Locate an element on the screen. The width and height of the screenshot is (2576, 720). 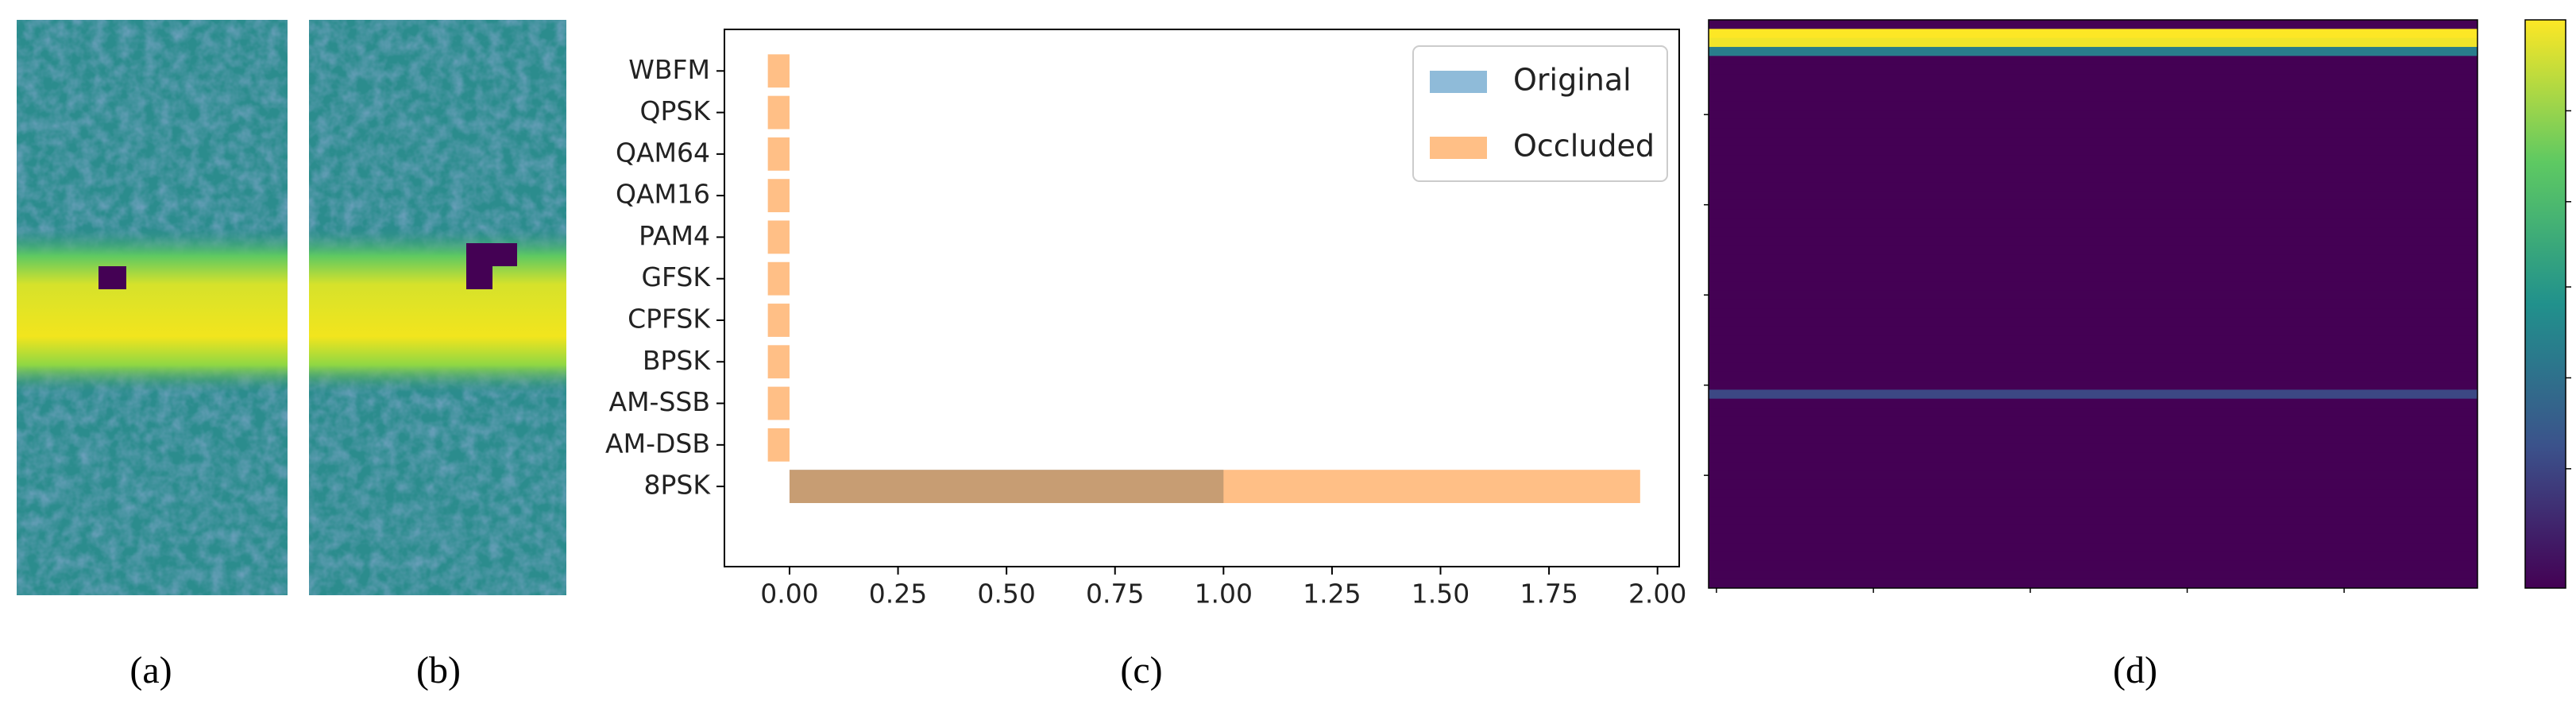
y-tick-label: AM-SSB is located at coordinates (660, 401).